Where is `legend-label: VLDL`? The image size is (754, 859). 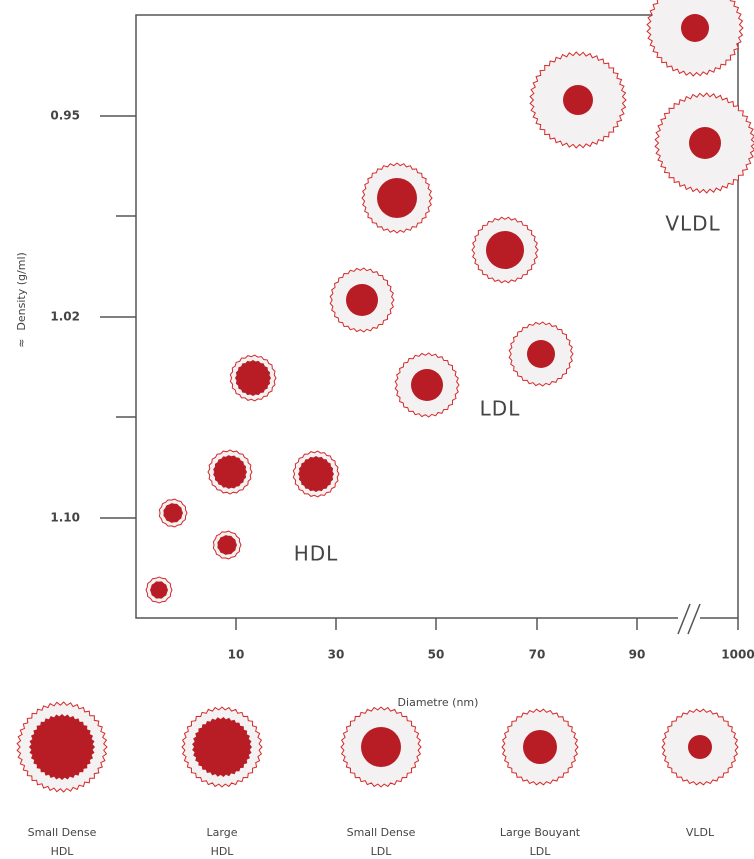
legend-label: VLDL is located at coordinates (700, 832).